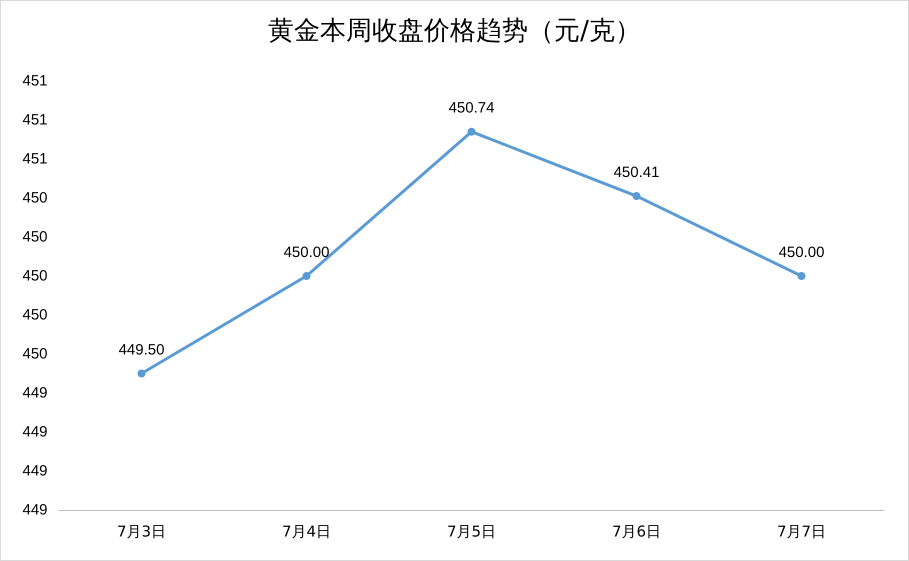 The width and height of the screenshot is (909, 561). What do you see at coordinates (141, 531) in the screenshot?
I see `x-tick-label: 7月3日` at bounding box center [141, 531].